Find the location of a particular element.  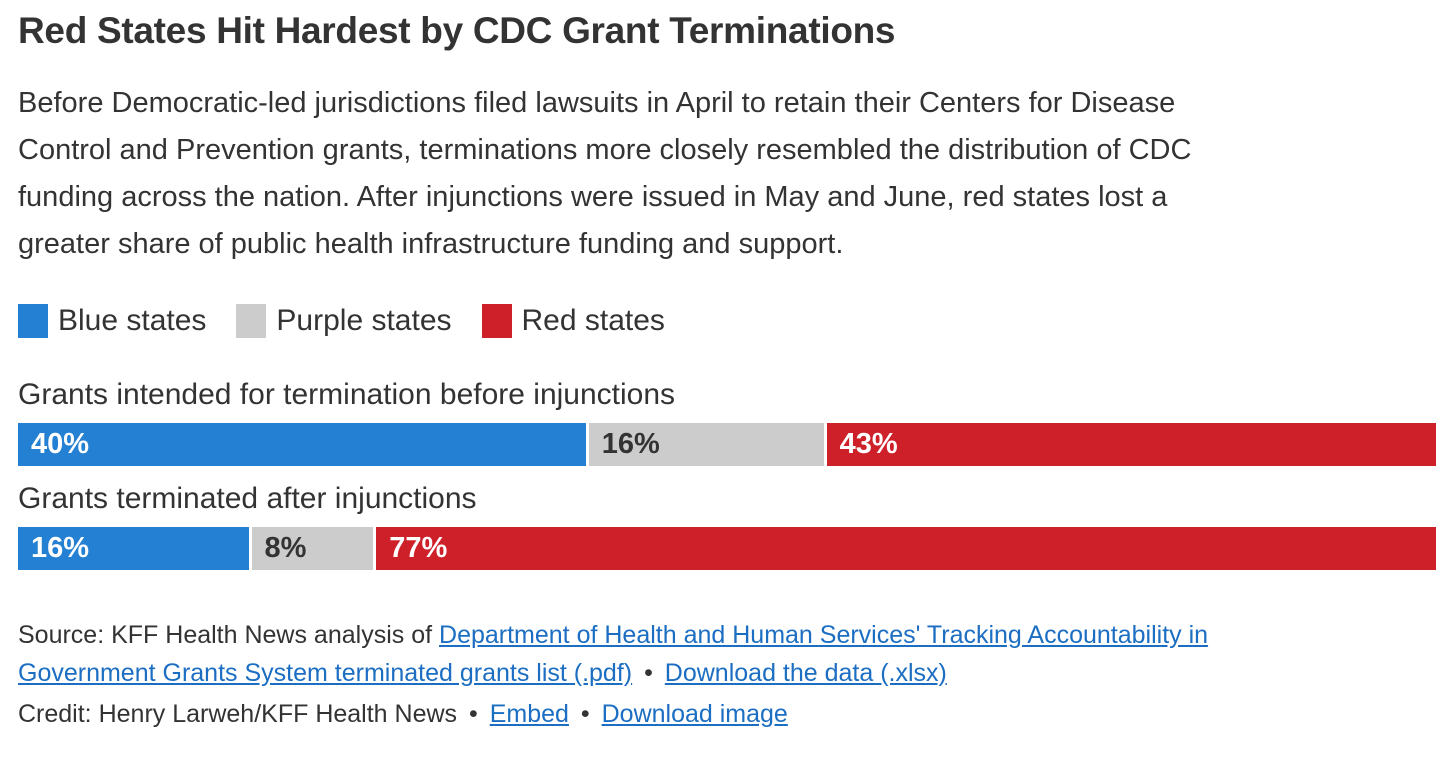

bar-segment-purple-states: 8% is located at coordinates (312, 548).